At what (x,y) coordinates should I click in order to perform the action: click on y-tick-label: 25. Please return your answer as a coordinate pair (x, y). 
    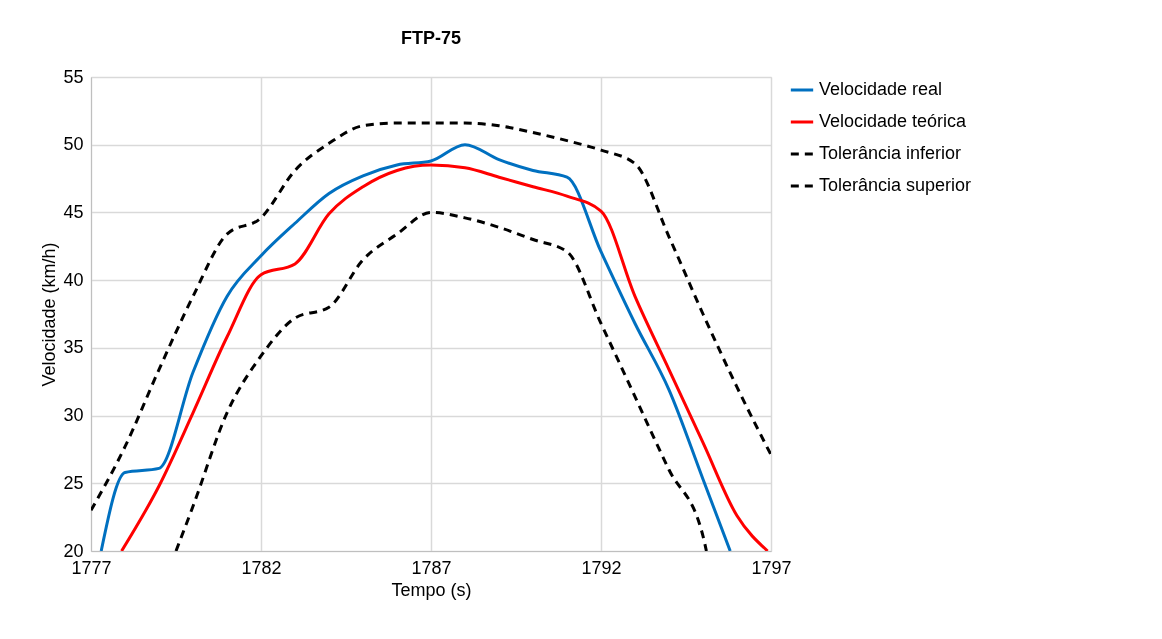
    Looking at the image, I should click on (73, 482).